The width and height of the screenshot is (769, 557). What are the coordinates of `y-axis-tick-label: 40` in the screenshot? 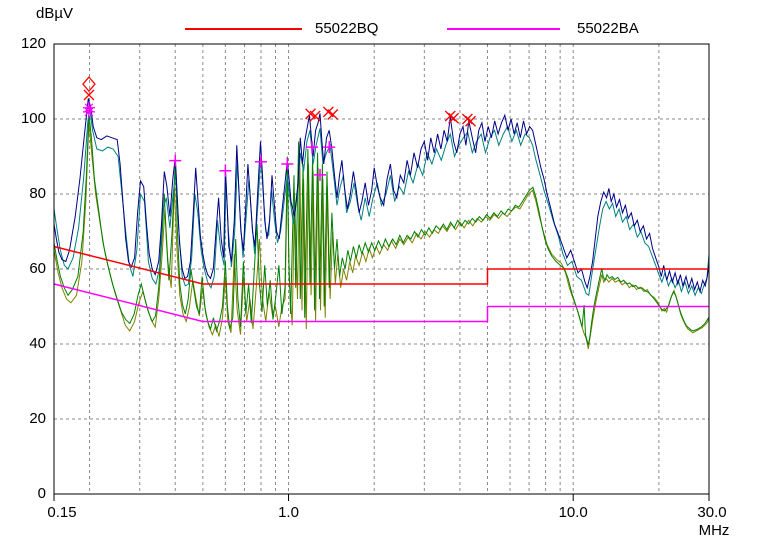 It's located at (37, 343).